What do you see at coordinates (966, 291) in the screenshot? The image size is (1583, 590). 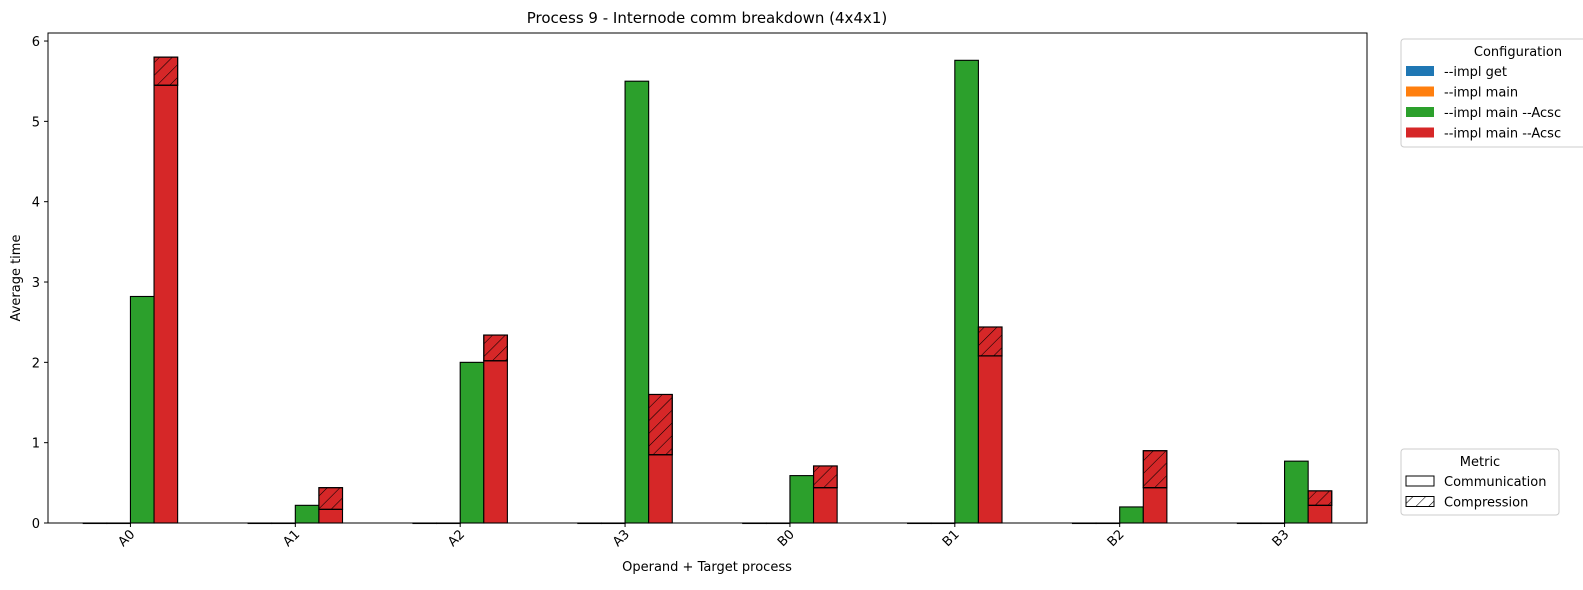 I see `bar-B1-series-2-communication` at bounding box center [966, 291].